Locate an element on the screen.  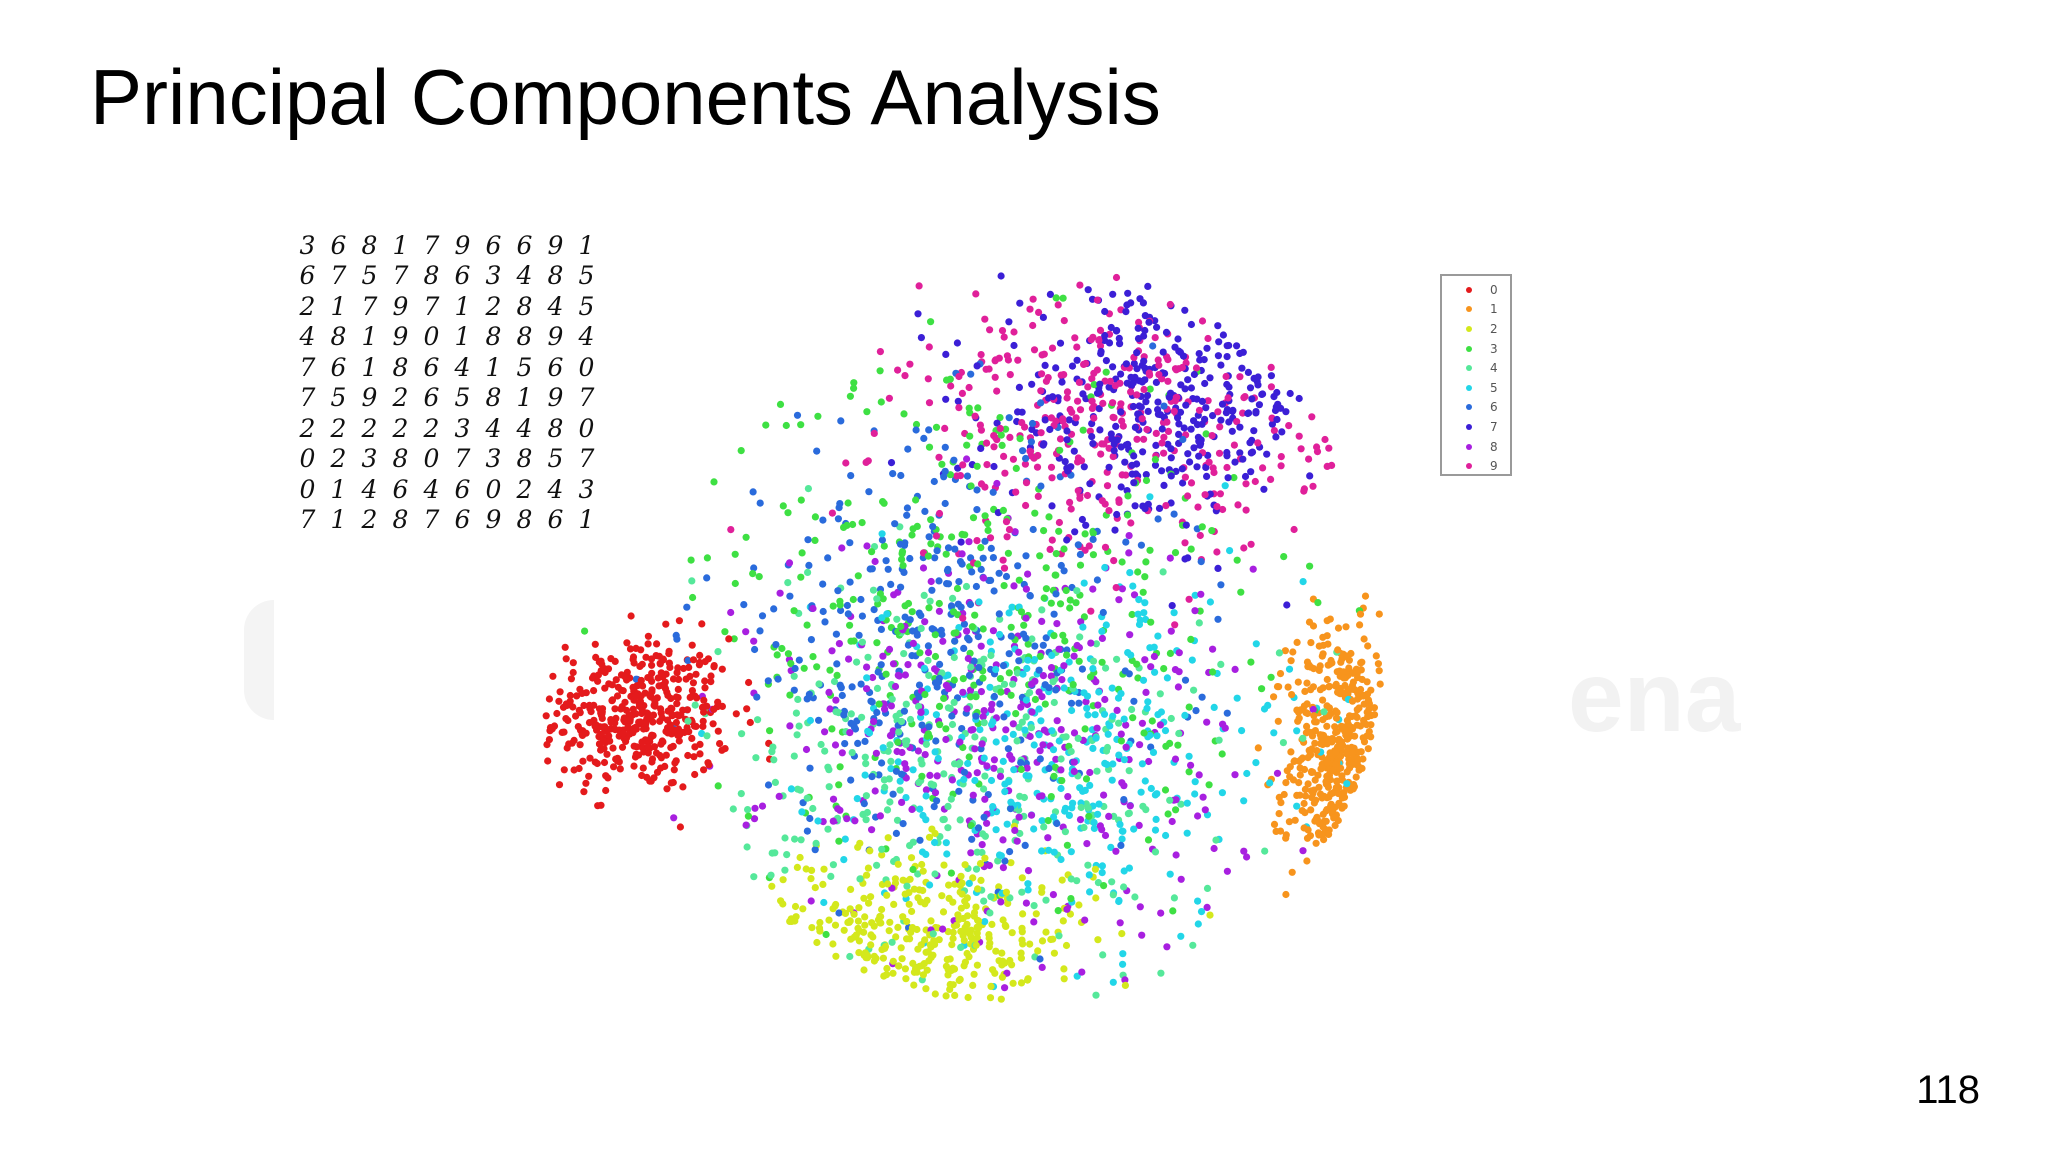
legend-entry: 3 is located at coordinates (1476, 349).